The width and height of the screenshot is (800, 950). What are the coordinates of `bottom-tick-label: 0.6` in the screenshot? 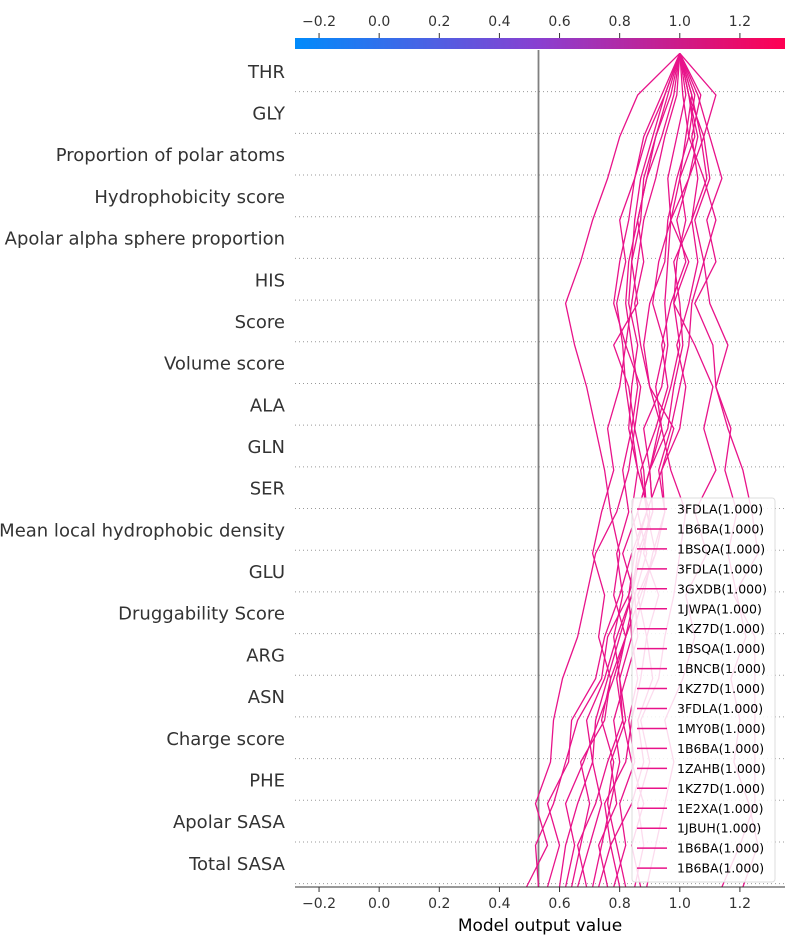 It's located at (559, 904).